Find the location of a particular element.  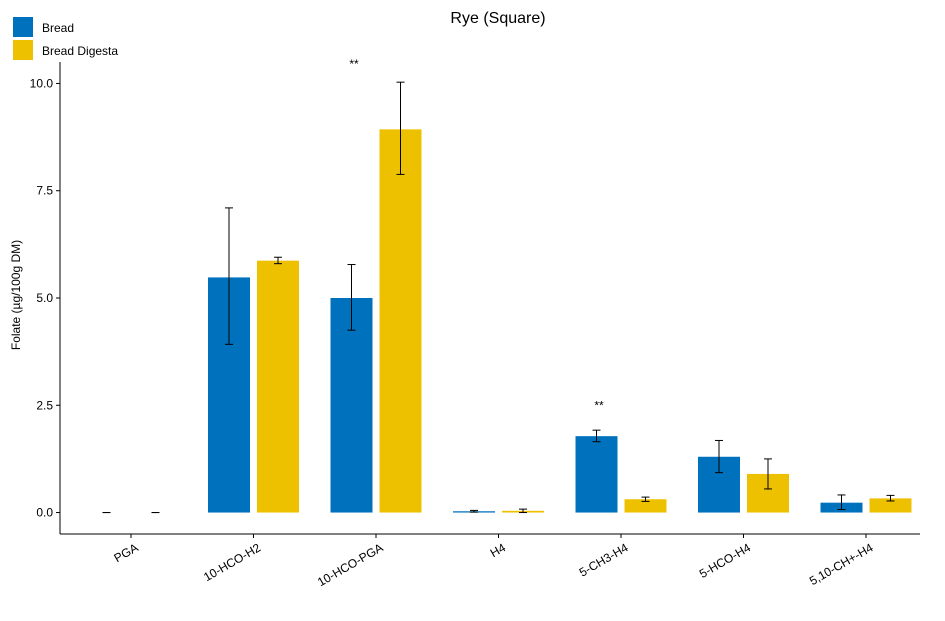

legend-swatch-bread-digesta is located at coordinates (23, 50).